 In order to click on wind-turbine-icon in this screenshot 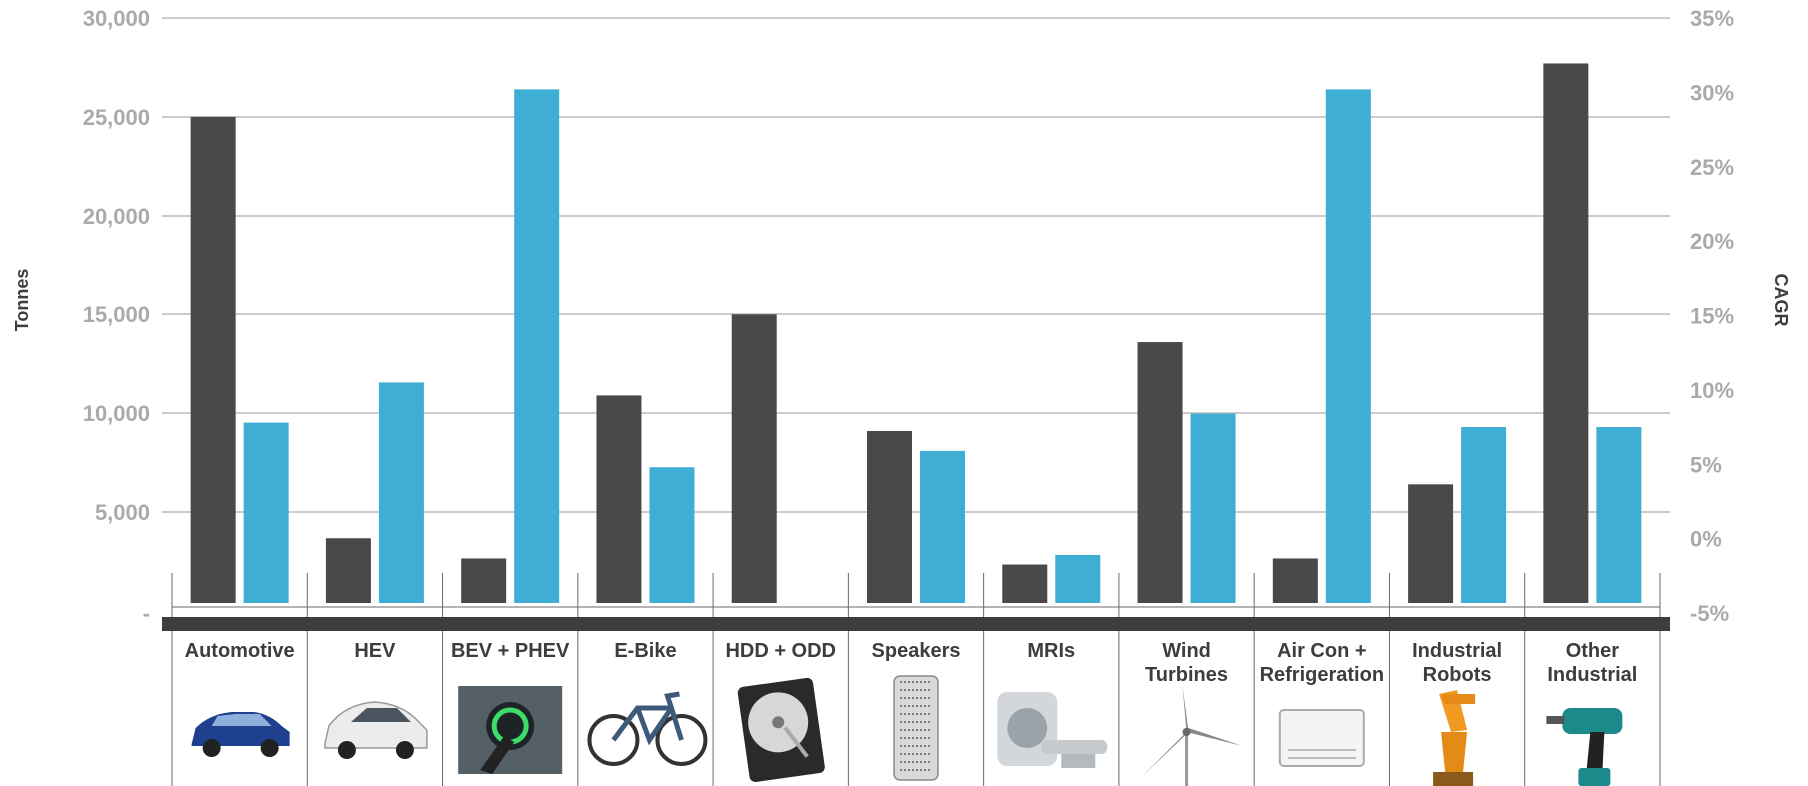, I will do `click(1192, 736)`.